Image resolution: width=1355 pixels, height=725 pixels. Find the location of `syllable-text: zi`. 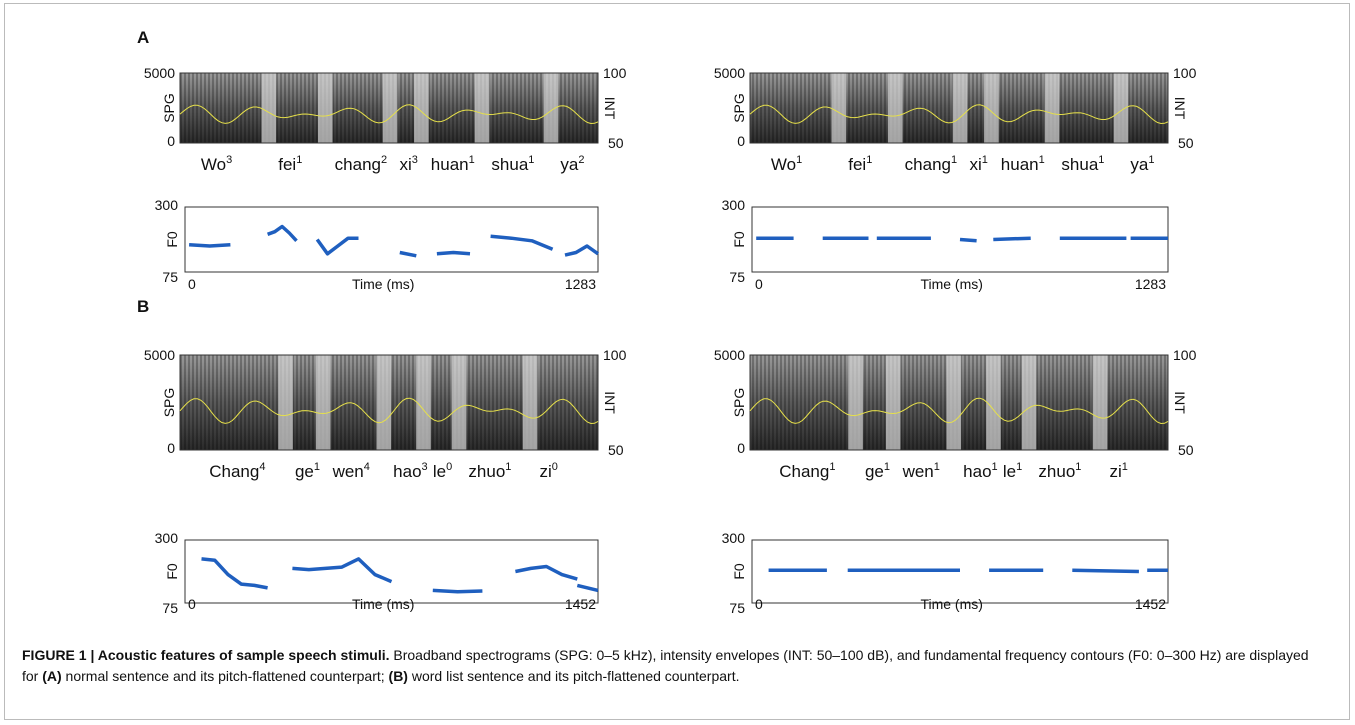

syllable-text: zi is located at coordinates (1115, 471).